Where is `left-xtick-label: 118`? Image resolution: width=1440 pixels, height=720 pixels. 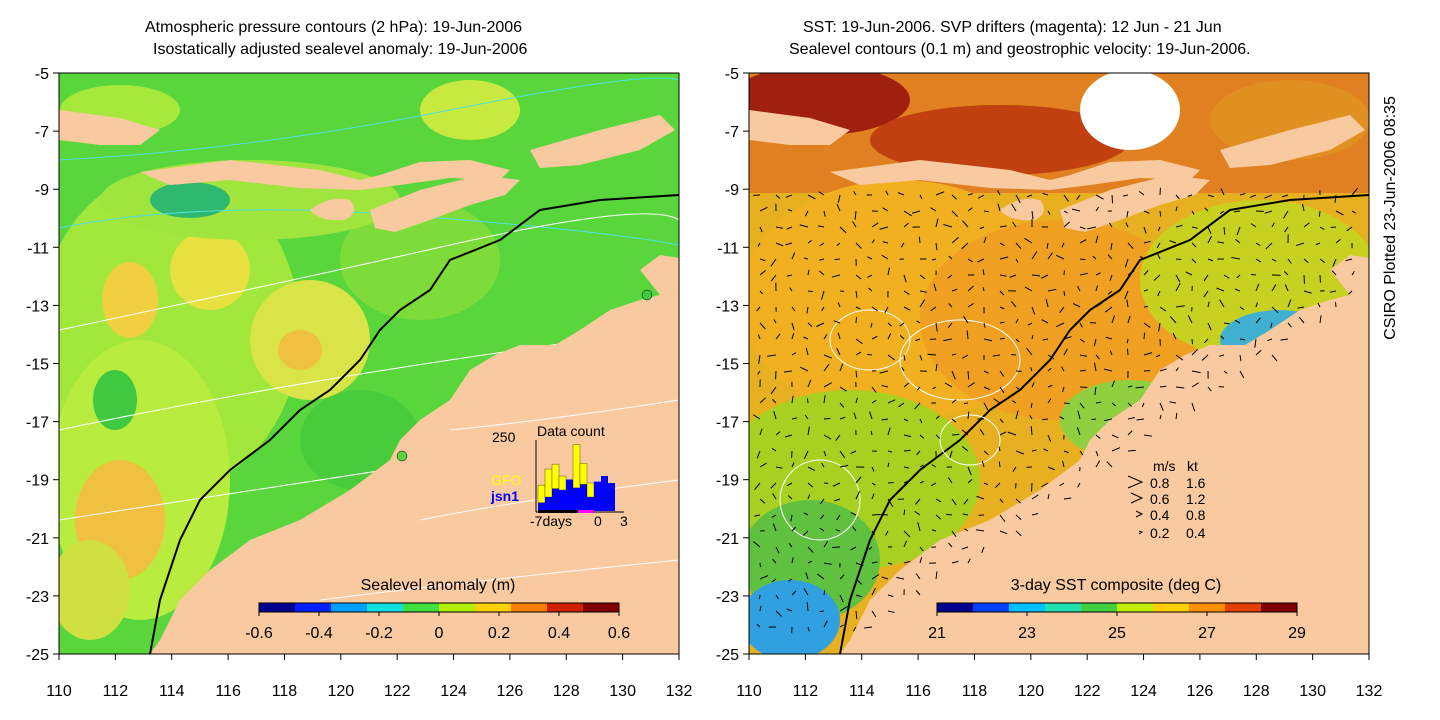
left-xtick-label: 118 is located at coordinates (285, 691).